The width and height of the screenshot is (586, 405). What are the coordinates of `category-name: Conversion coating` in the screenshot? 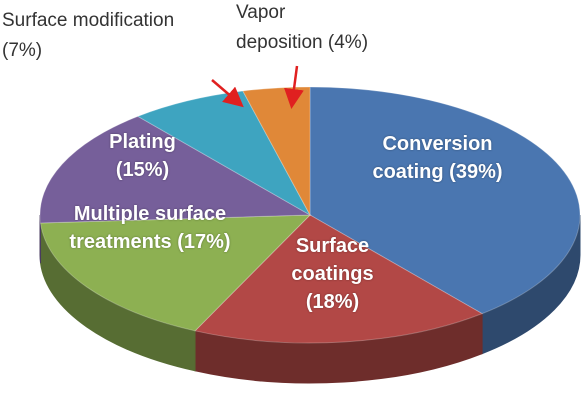 It's located at (432, 158).